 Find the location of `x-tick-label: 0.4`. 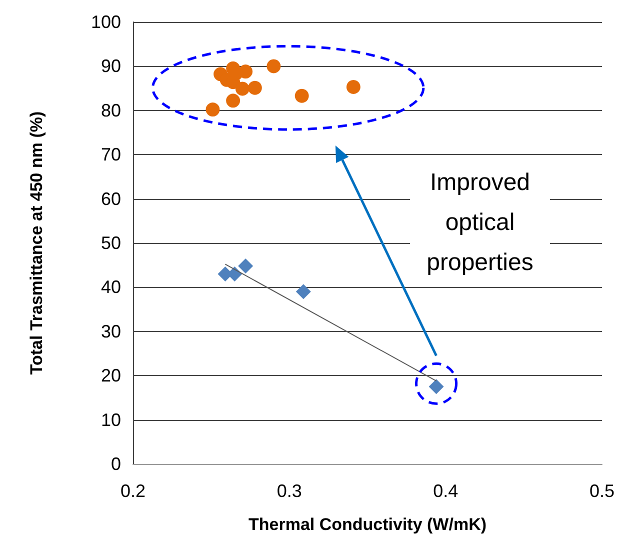

x-tick-label: 0.4 is located at coordinates (445, 491).